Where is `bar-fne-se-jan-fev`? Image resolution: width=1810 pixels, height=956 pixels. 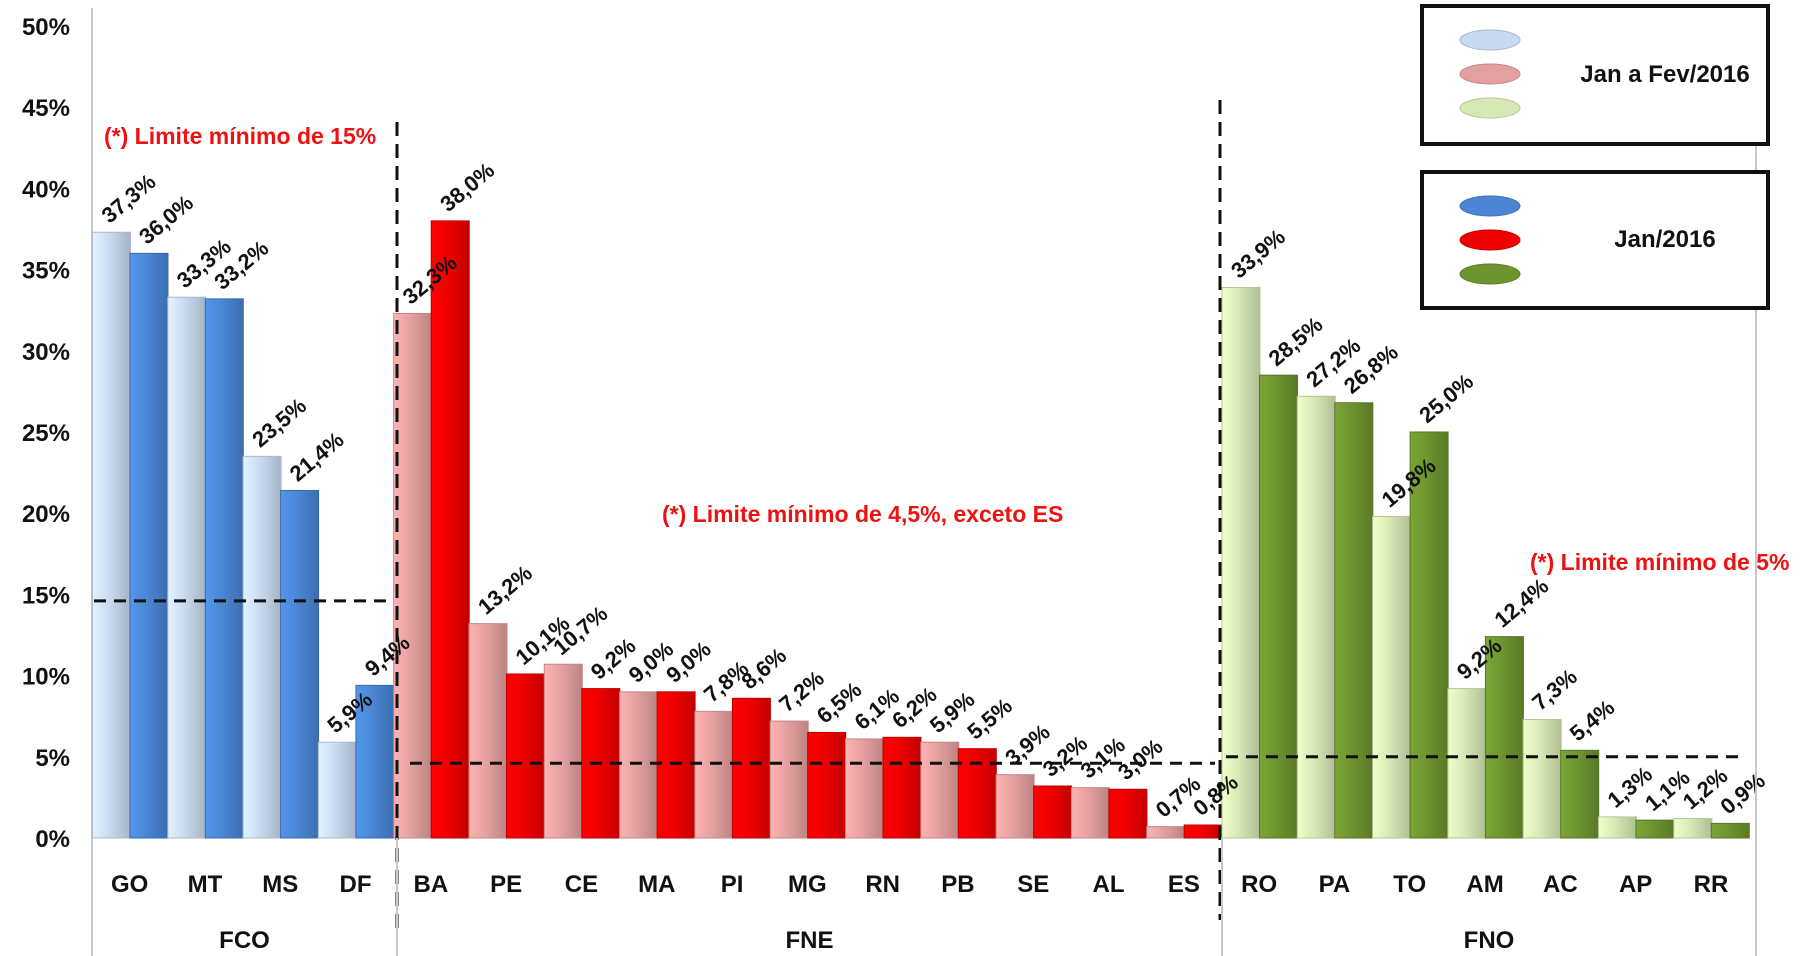 bar-fne-se-jan-fev is located at coordinates (1015, 806).